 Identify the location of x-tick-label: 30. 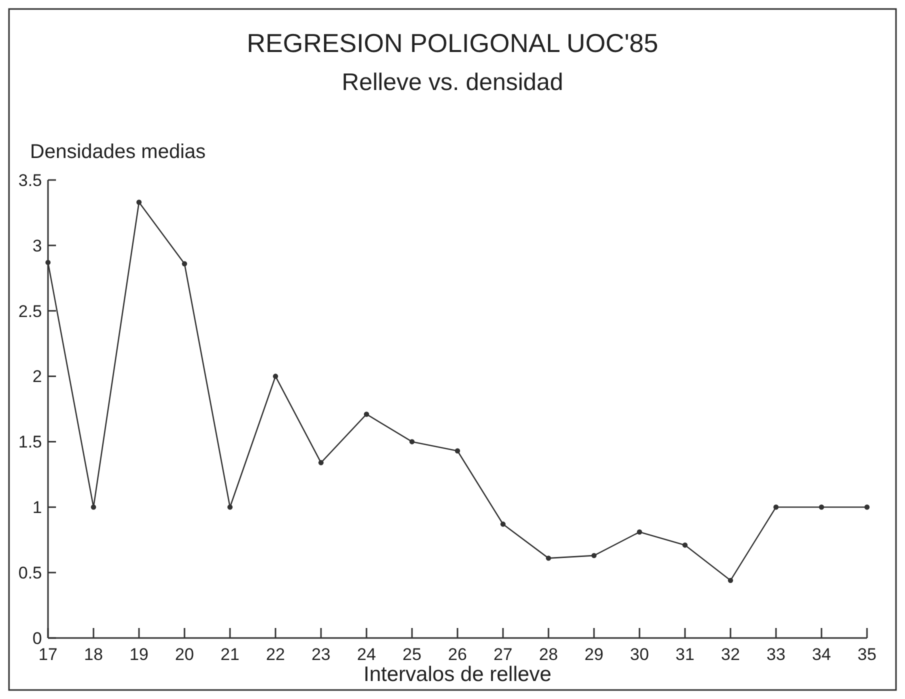
(639, 654).